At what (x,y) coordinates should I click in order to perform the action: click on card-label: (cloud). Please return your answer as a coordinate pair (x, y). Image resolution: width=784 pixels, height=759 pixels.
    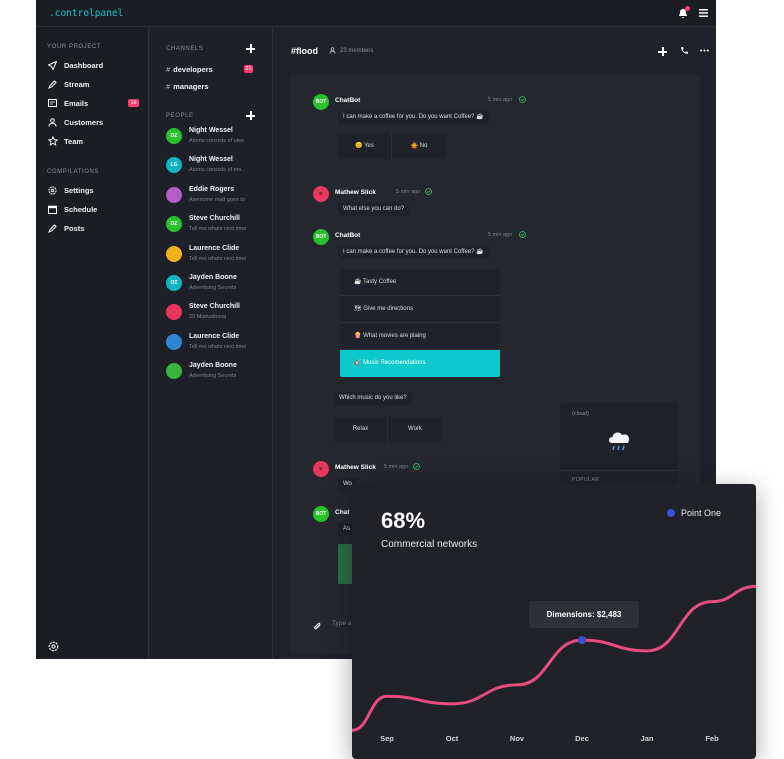
    Looking at the image, I should click on (580, 414).